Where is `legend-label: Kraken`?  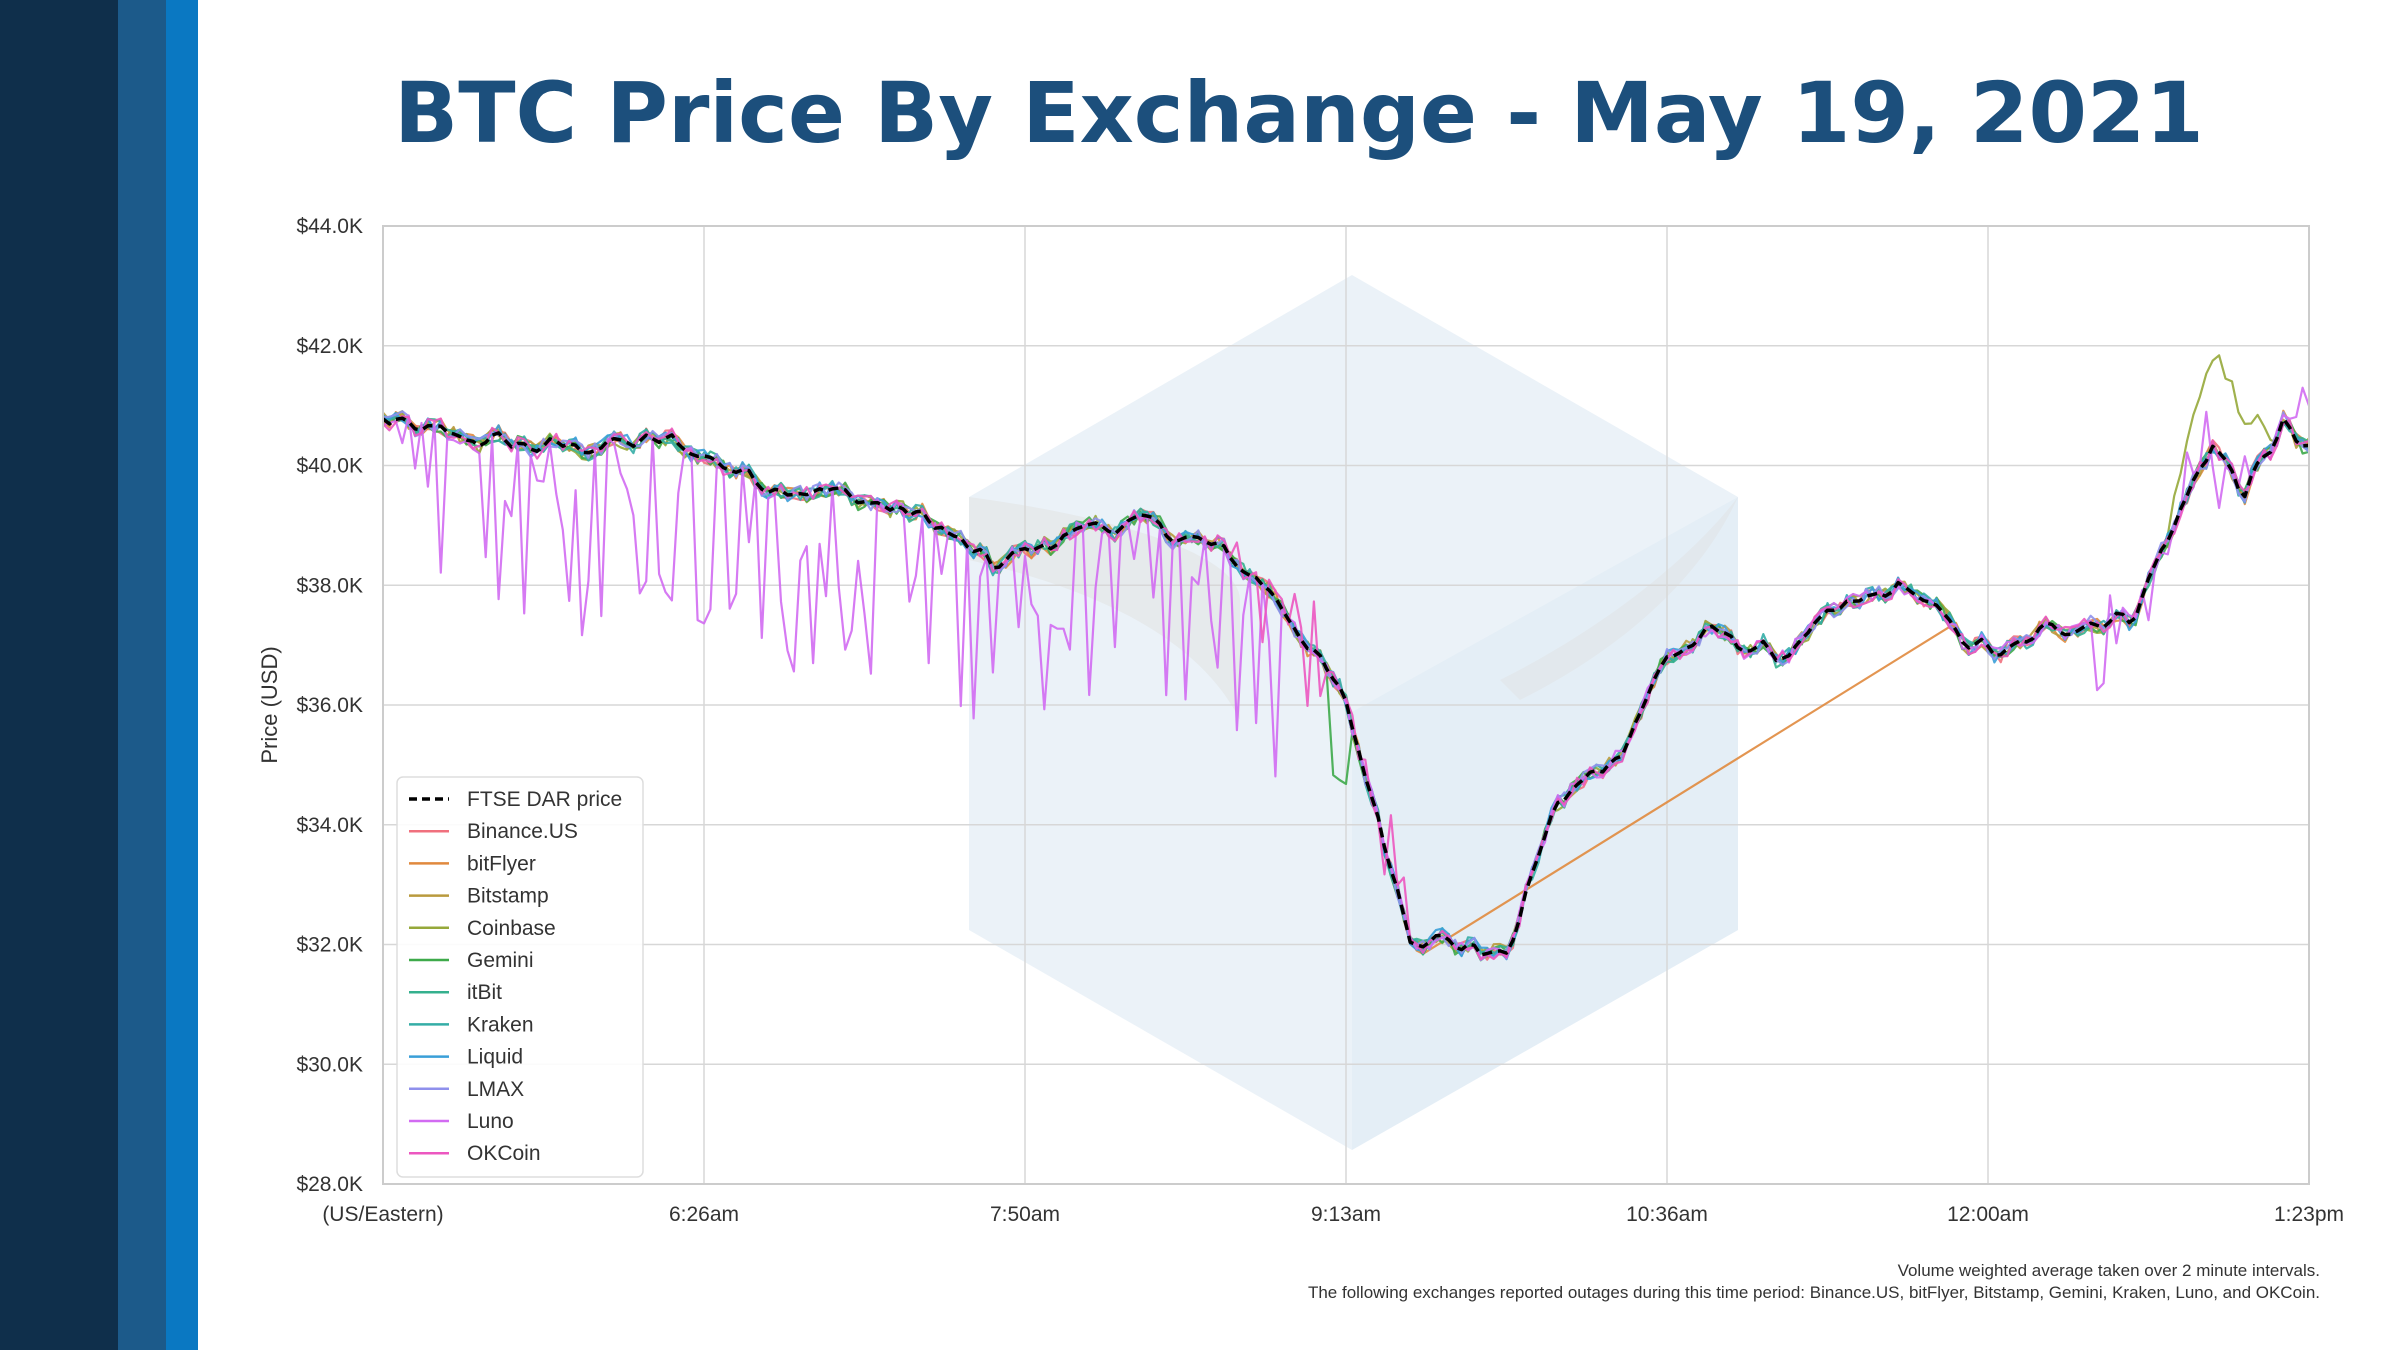 legend-label: Kraken is located at coordinates (500, 1024).